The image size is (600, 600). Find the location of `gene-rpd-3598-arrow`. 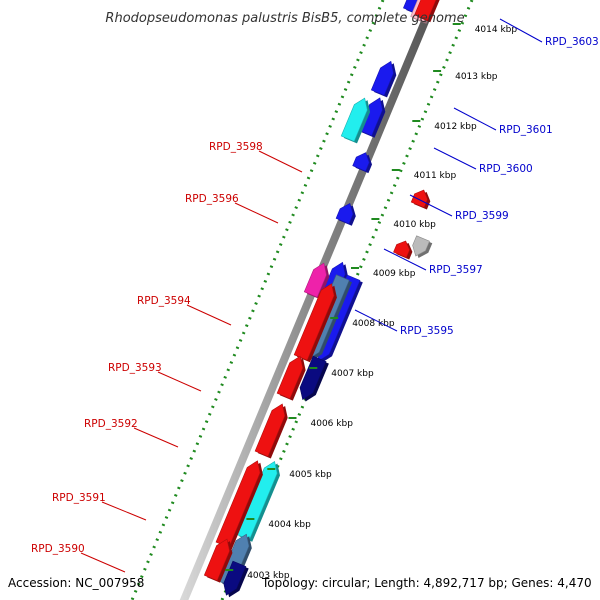

gene-rpd-3598-arrow is located at coordinates (420, 199).